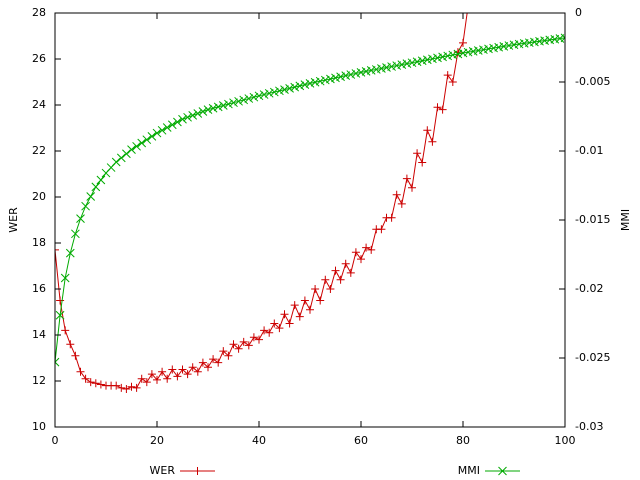  What do you see at coordinates (578, 12) in the screenshot?
I see `y2-tick-label: 0` at bounding box center [578, 12].